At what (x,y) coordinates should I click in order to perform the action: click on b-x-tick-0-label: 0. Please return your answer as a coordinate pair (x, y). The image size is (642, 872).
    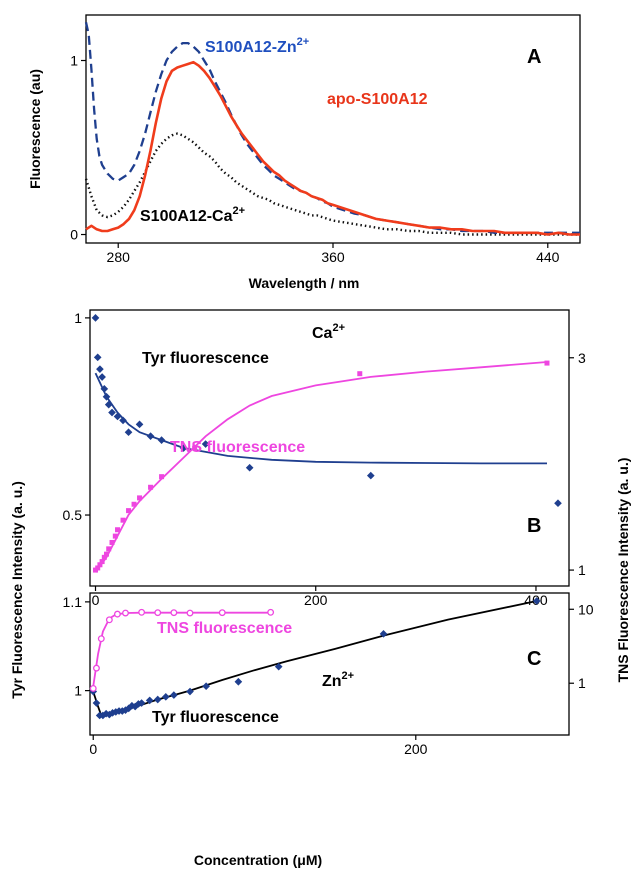
    Looking at the image, I should click on (96, 600).